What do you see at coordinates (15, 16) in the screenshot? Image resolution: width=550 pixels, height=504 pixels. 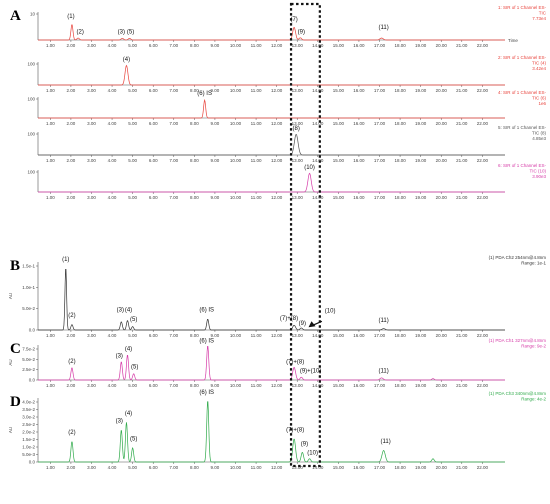 I see `panel-label: A` at bounding box center [15, 16].